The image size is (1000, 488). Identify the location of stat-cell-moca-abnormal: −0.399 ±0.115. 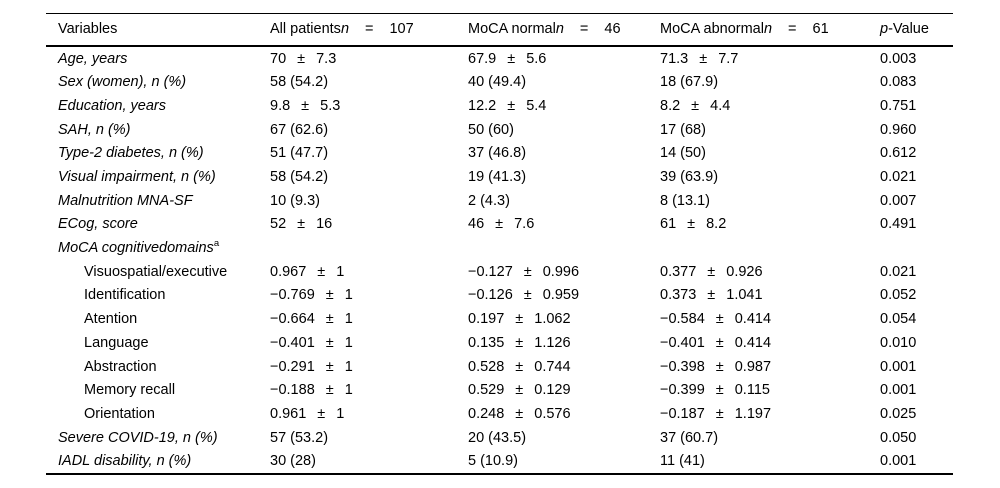
(770, 390).